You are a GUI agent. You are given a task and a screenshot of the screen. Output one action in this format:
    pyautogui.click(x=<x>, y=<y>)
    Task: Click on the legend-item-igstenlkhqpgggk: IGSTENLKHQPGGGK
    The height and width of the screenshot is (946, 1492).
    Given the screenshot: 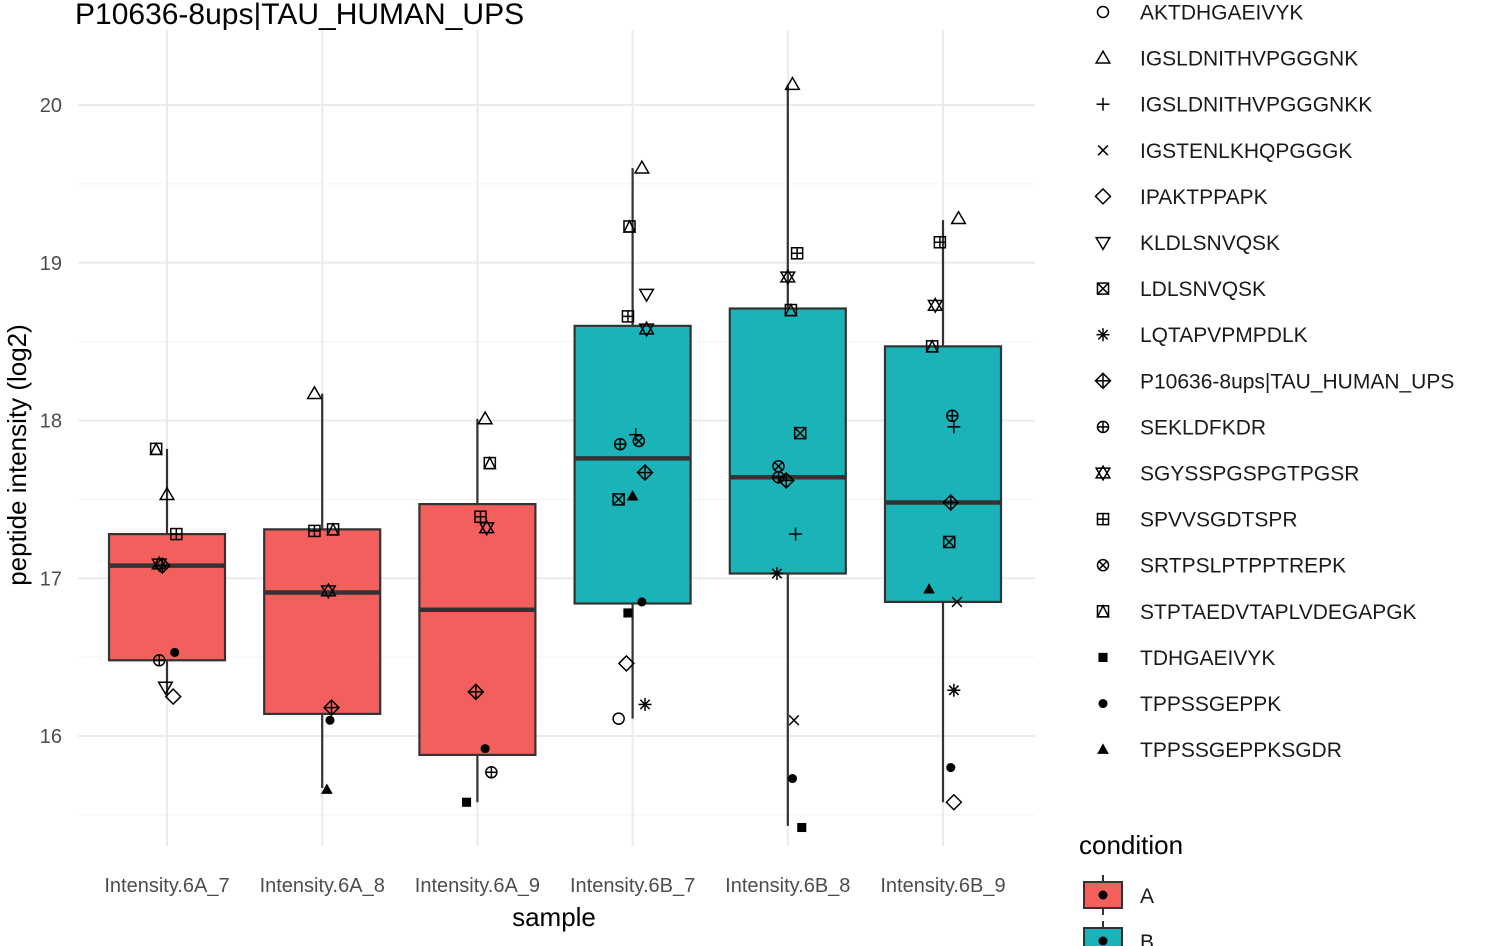 What is the action you would take?
    pyautogui.click(x=1224, y=151)
    